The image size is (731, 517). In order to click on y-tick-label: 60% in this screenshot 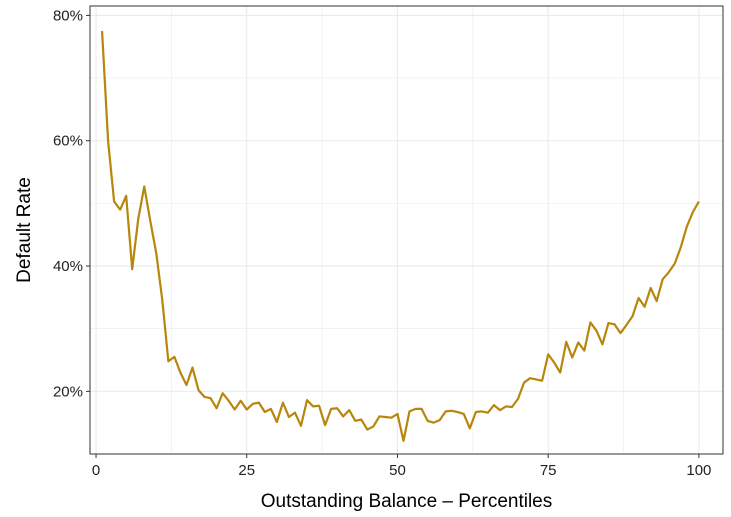, I will do `click(68, 141)`.